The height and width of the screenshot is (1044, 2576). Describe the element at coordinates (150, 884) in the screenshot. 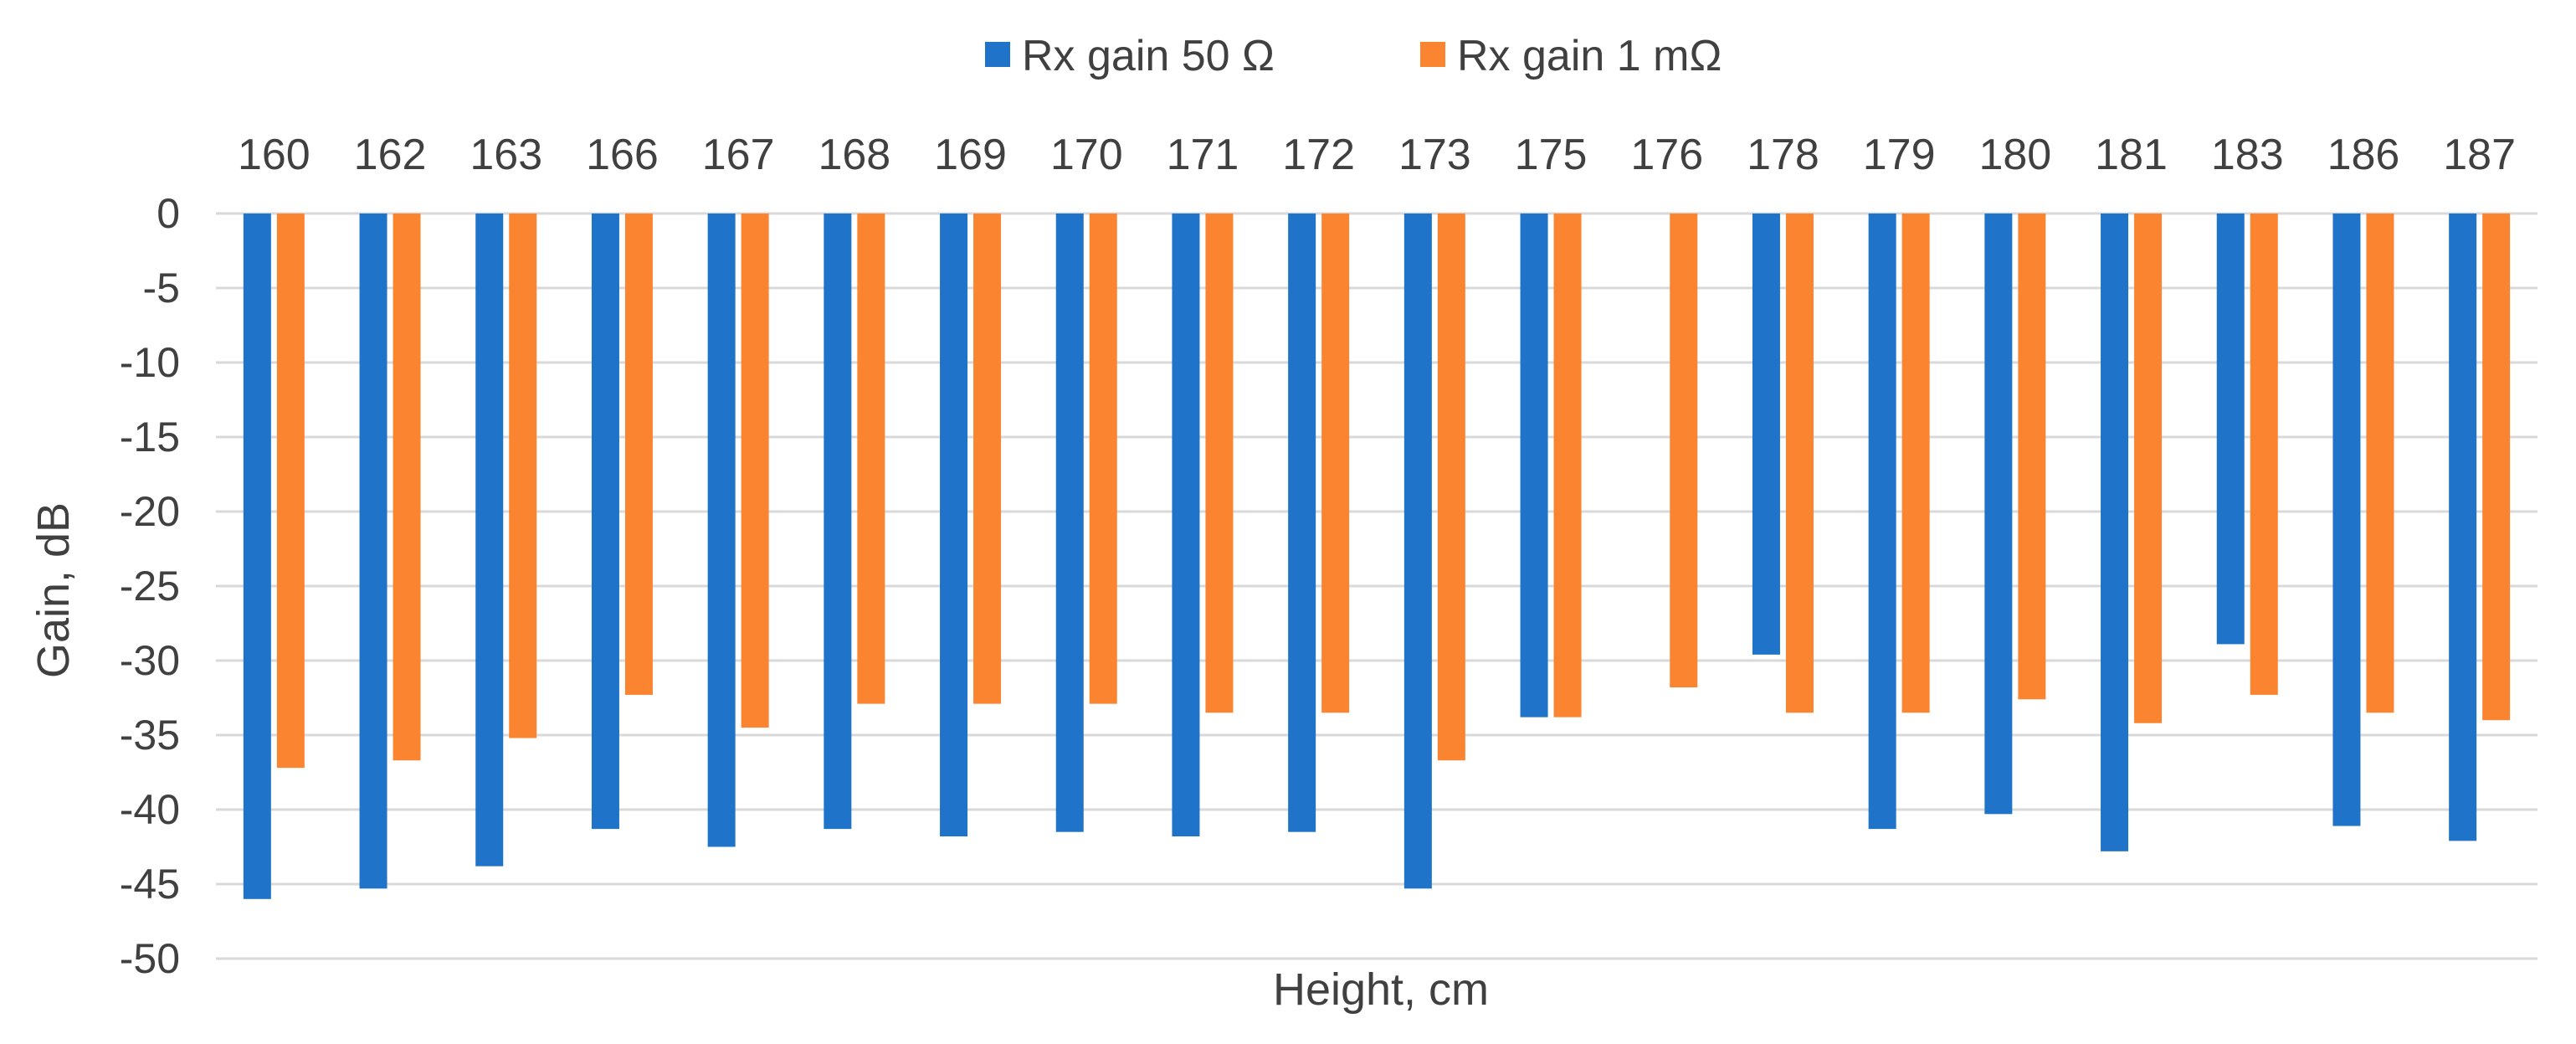

I see `y-tick-label: -45` at that location.